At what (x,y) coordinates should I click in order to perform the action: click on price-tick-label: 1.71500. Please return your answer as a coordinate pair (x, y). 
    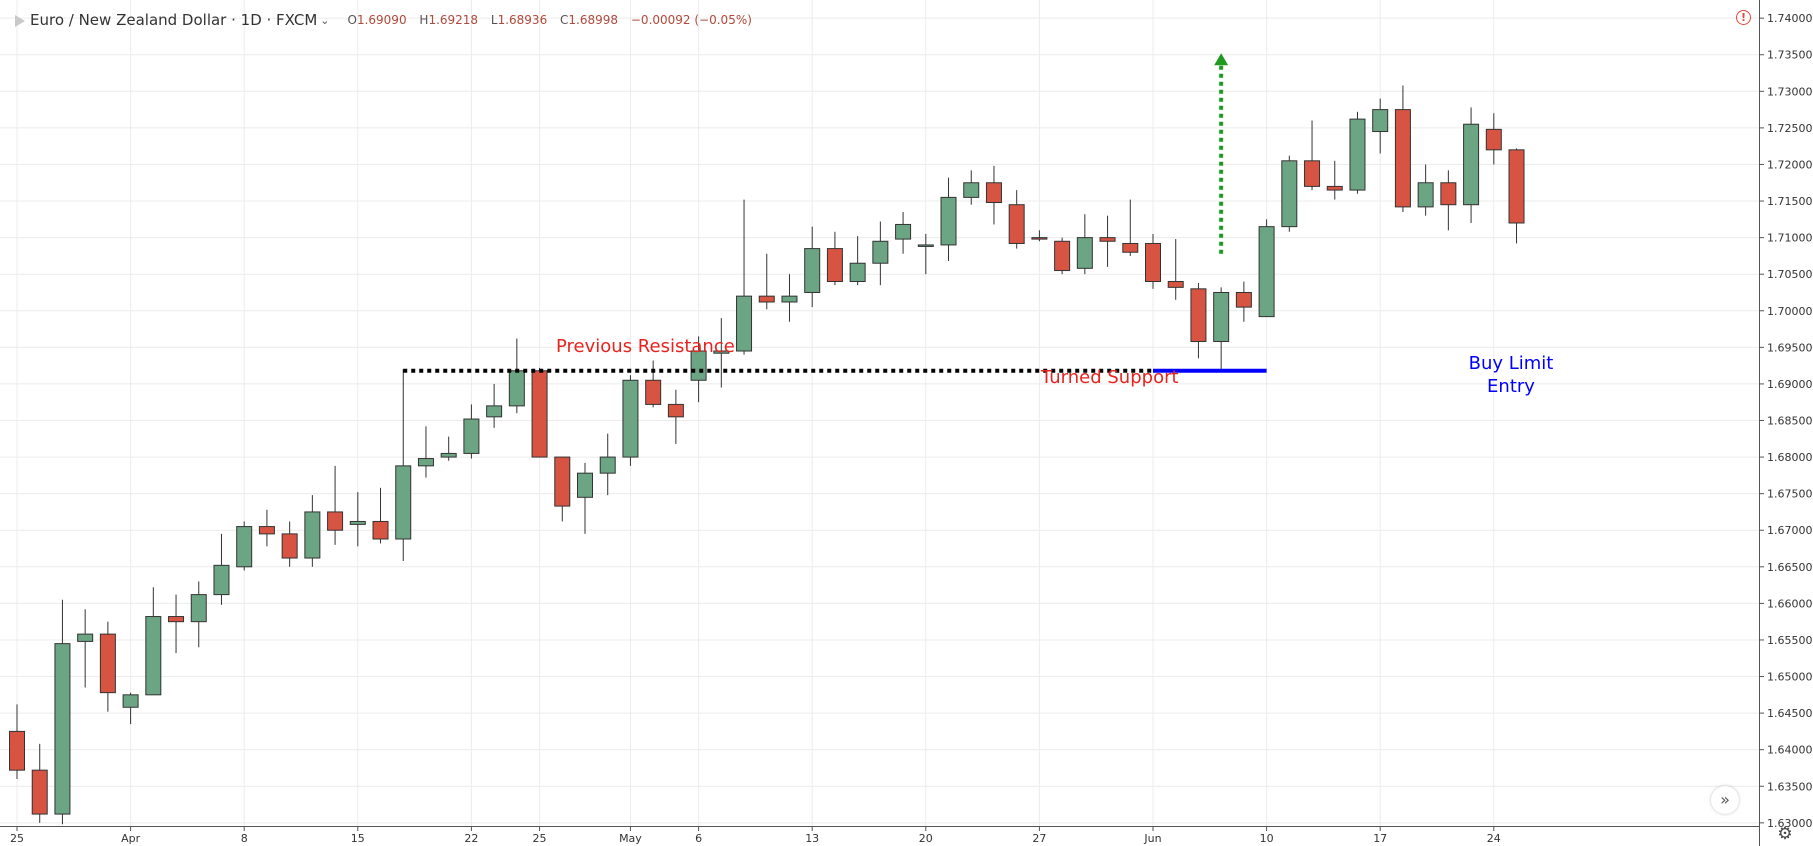
    Looking at the image, I should click on (1790, 201).